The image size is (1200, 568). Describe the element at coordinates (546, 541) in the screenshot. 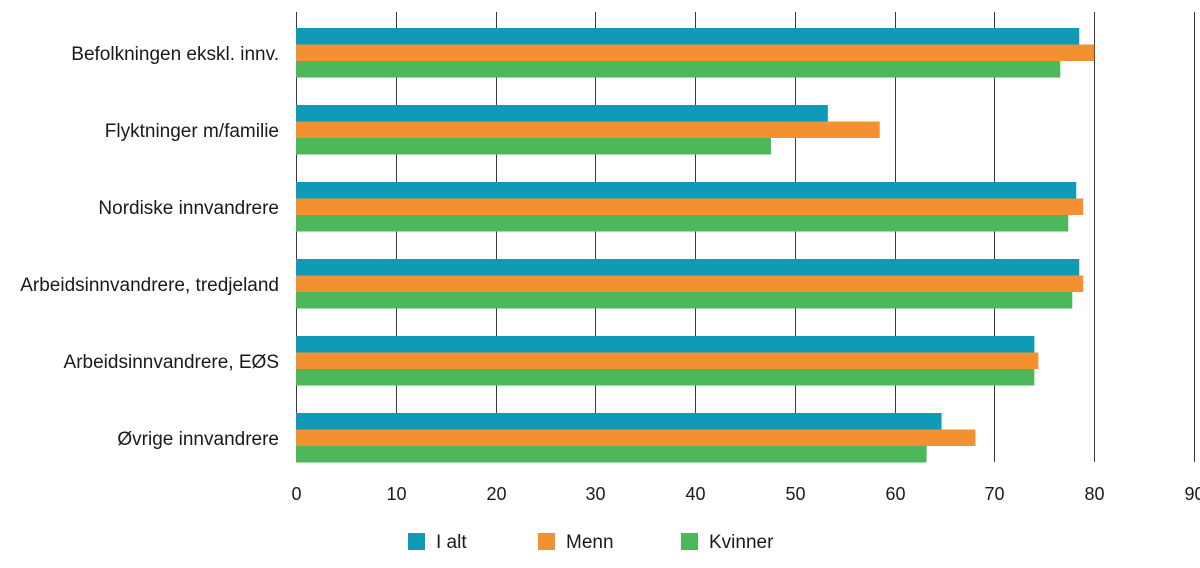

I see `legend-swatch-menn` at that location.